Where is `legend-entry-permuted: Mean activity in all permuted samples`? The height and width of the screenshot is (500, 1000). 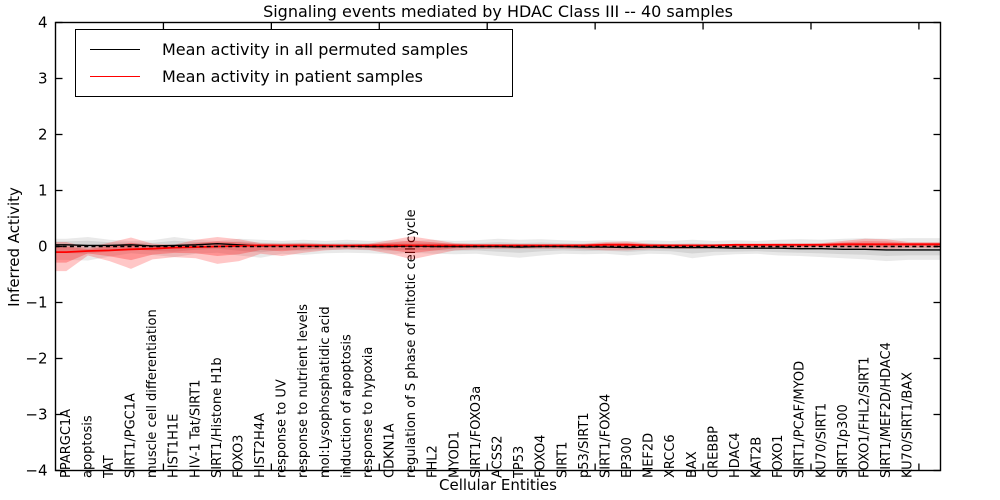 legend-entry-permuted: Mean activity in all permuted samples is located at coordinates (301, 49).